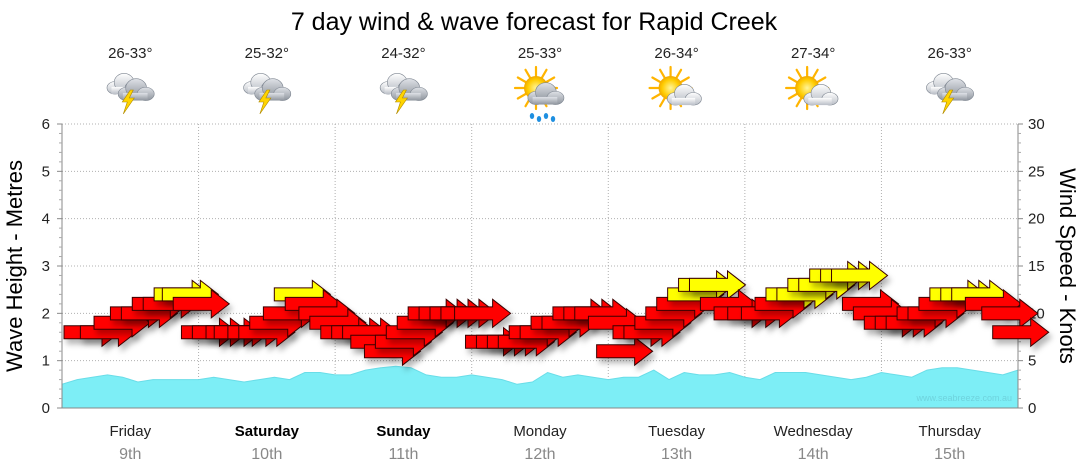  I want to click on right-tick-label: 0, so click(1032, 408).